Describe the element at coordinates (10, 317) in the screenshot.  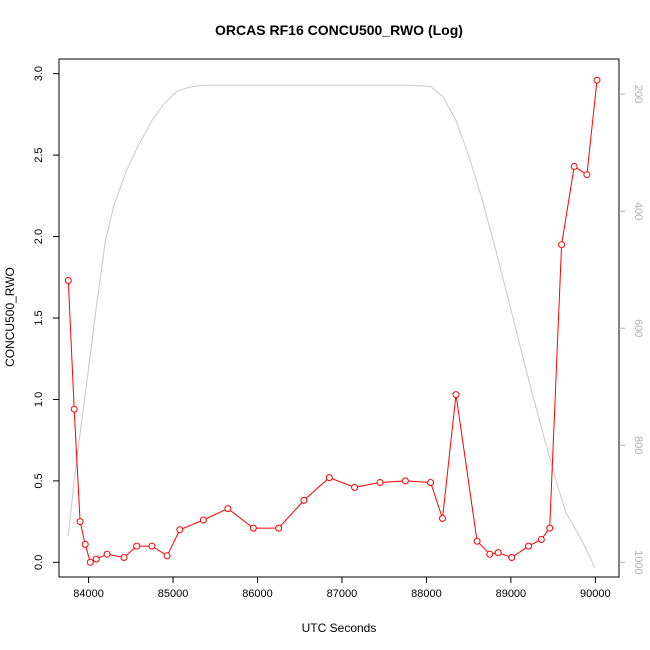
I see `y-axis-label: CONCU500_RWO` at that location.